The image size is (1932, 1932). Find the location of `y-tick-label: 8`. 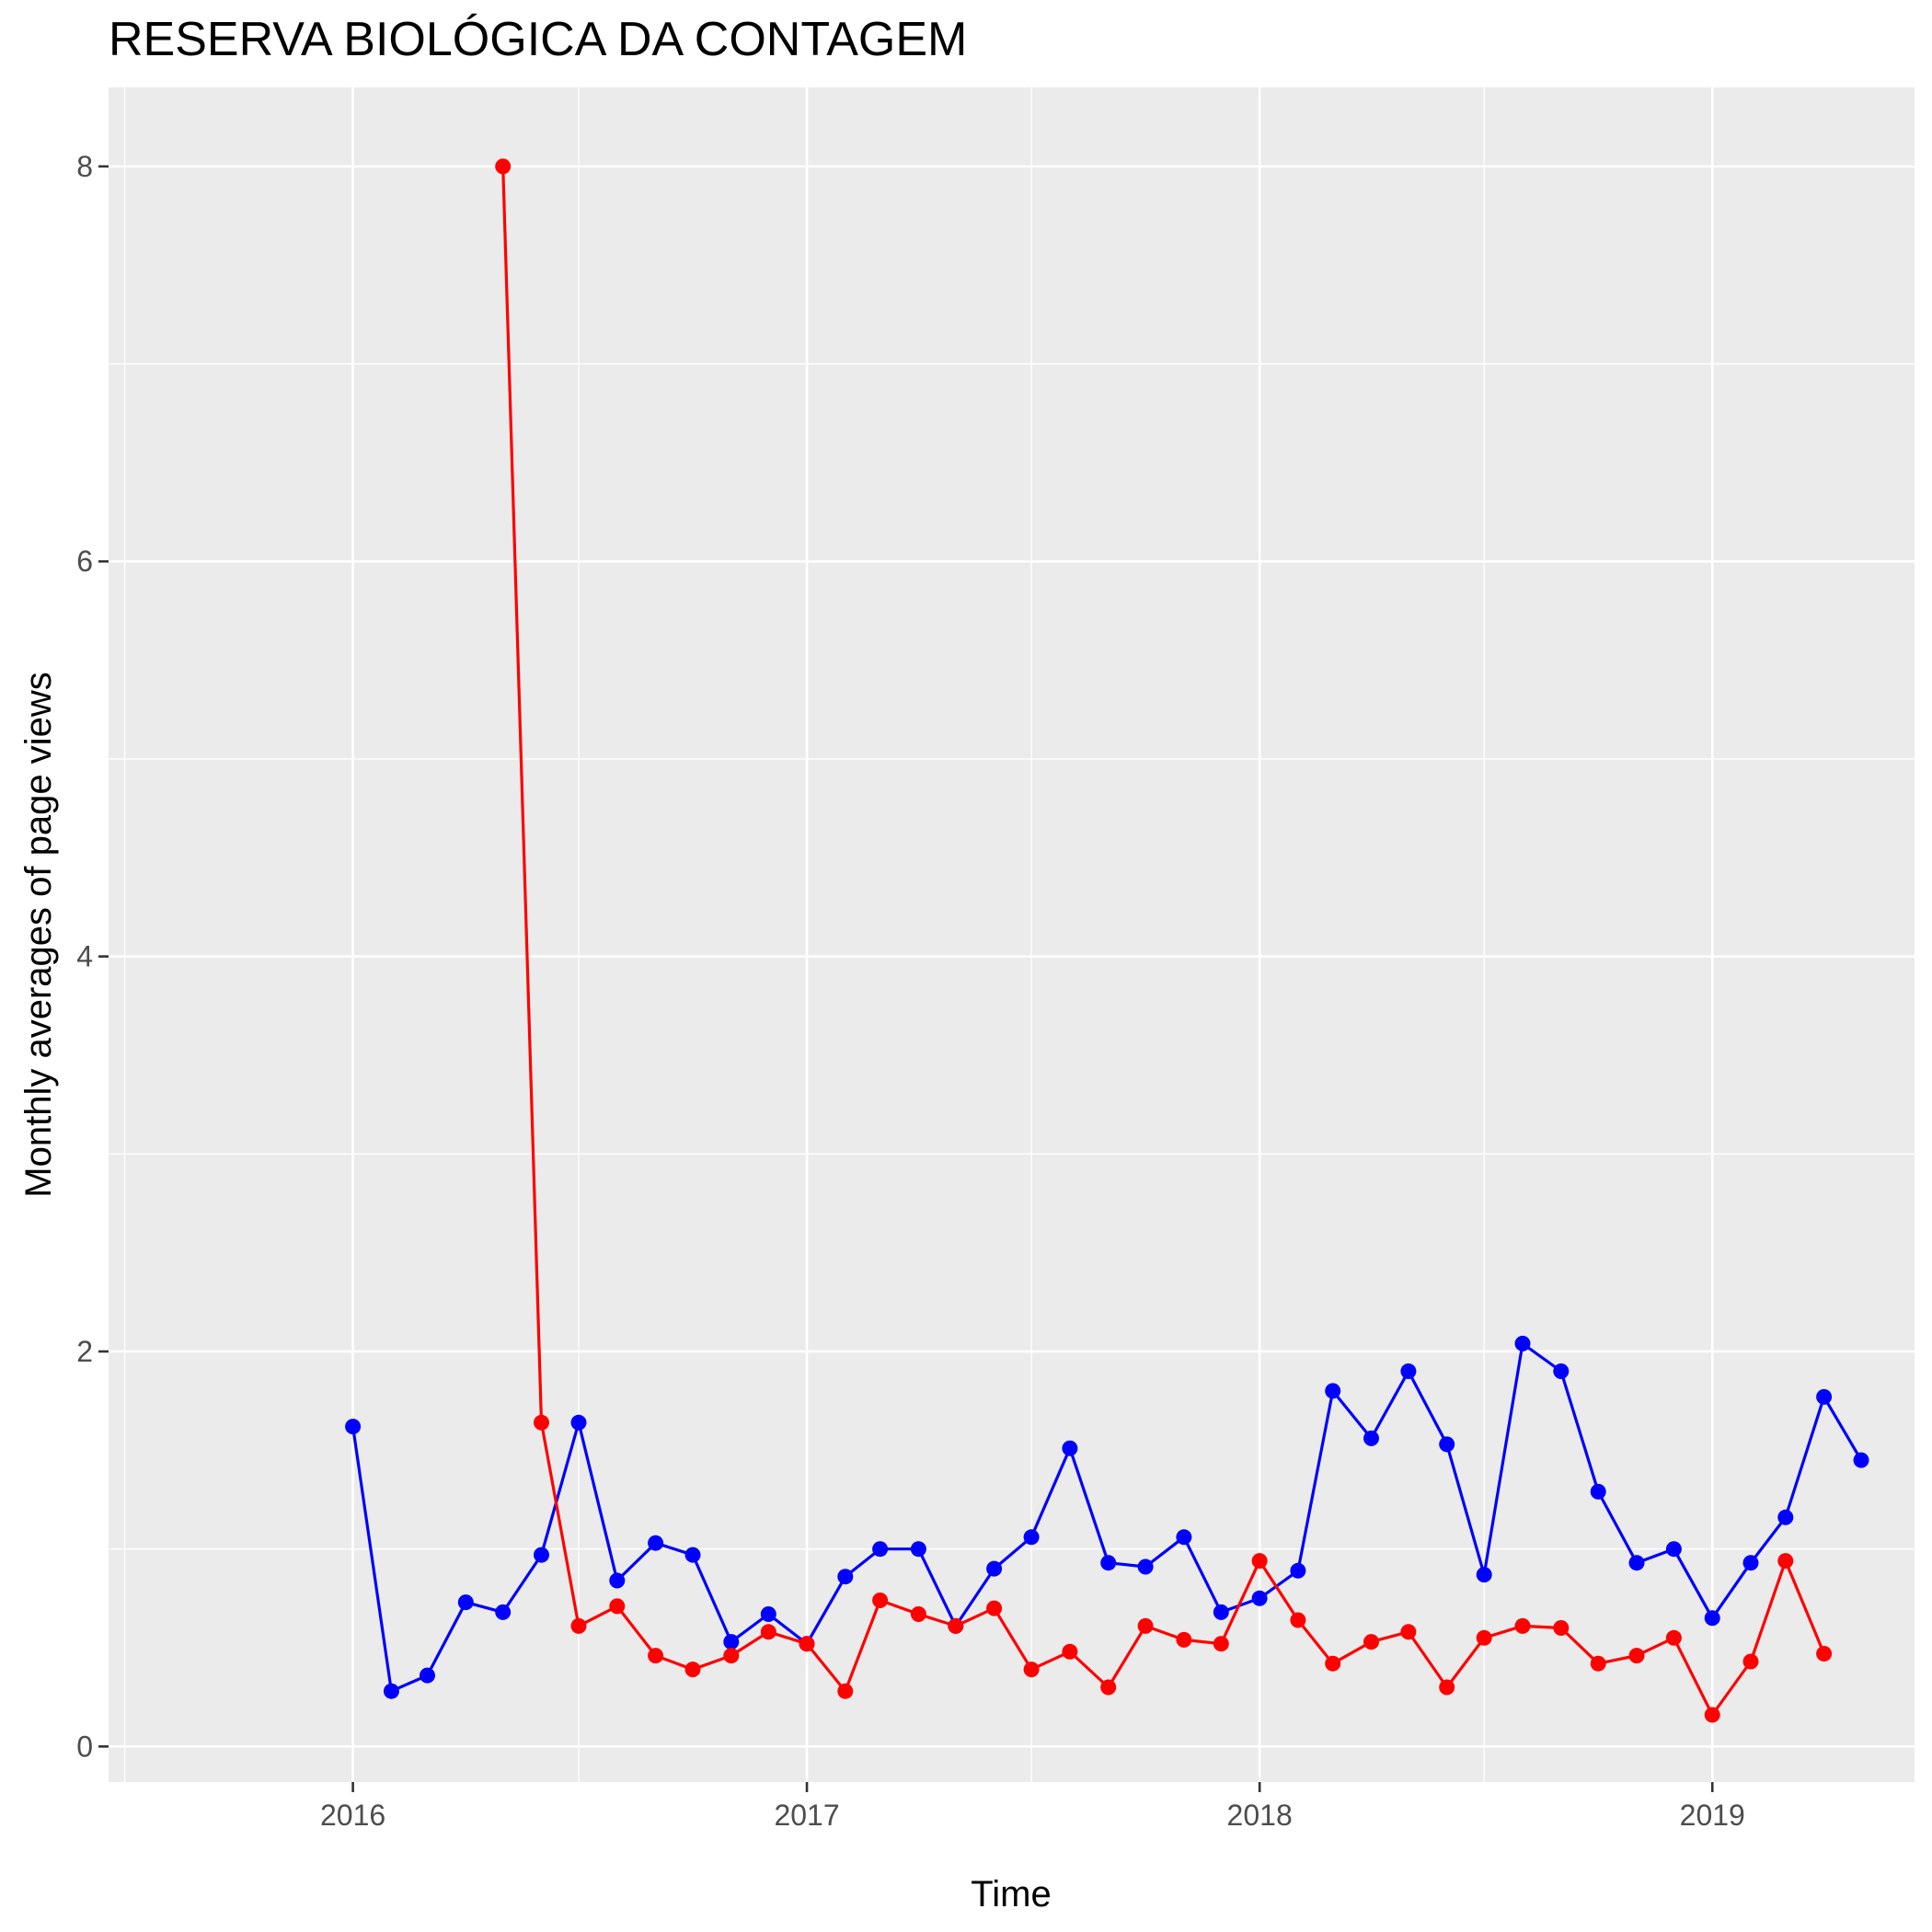

y-tick-label: 8 is located at coordinates (84, 166).